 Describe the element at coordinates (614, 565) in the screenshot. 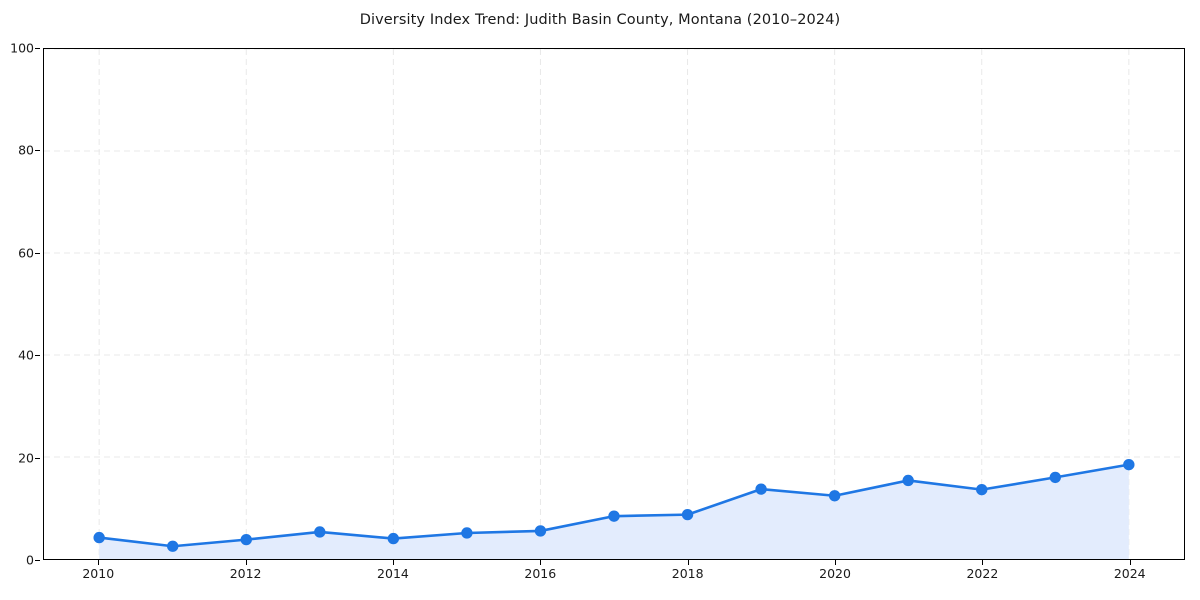

I see `x-axis-tick-marks` at that location.